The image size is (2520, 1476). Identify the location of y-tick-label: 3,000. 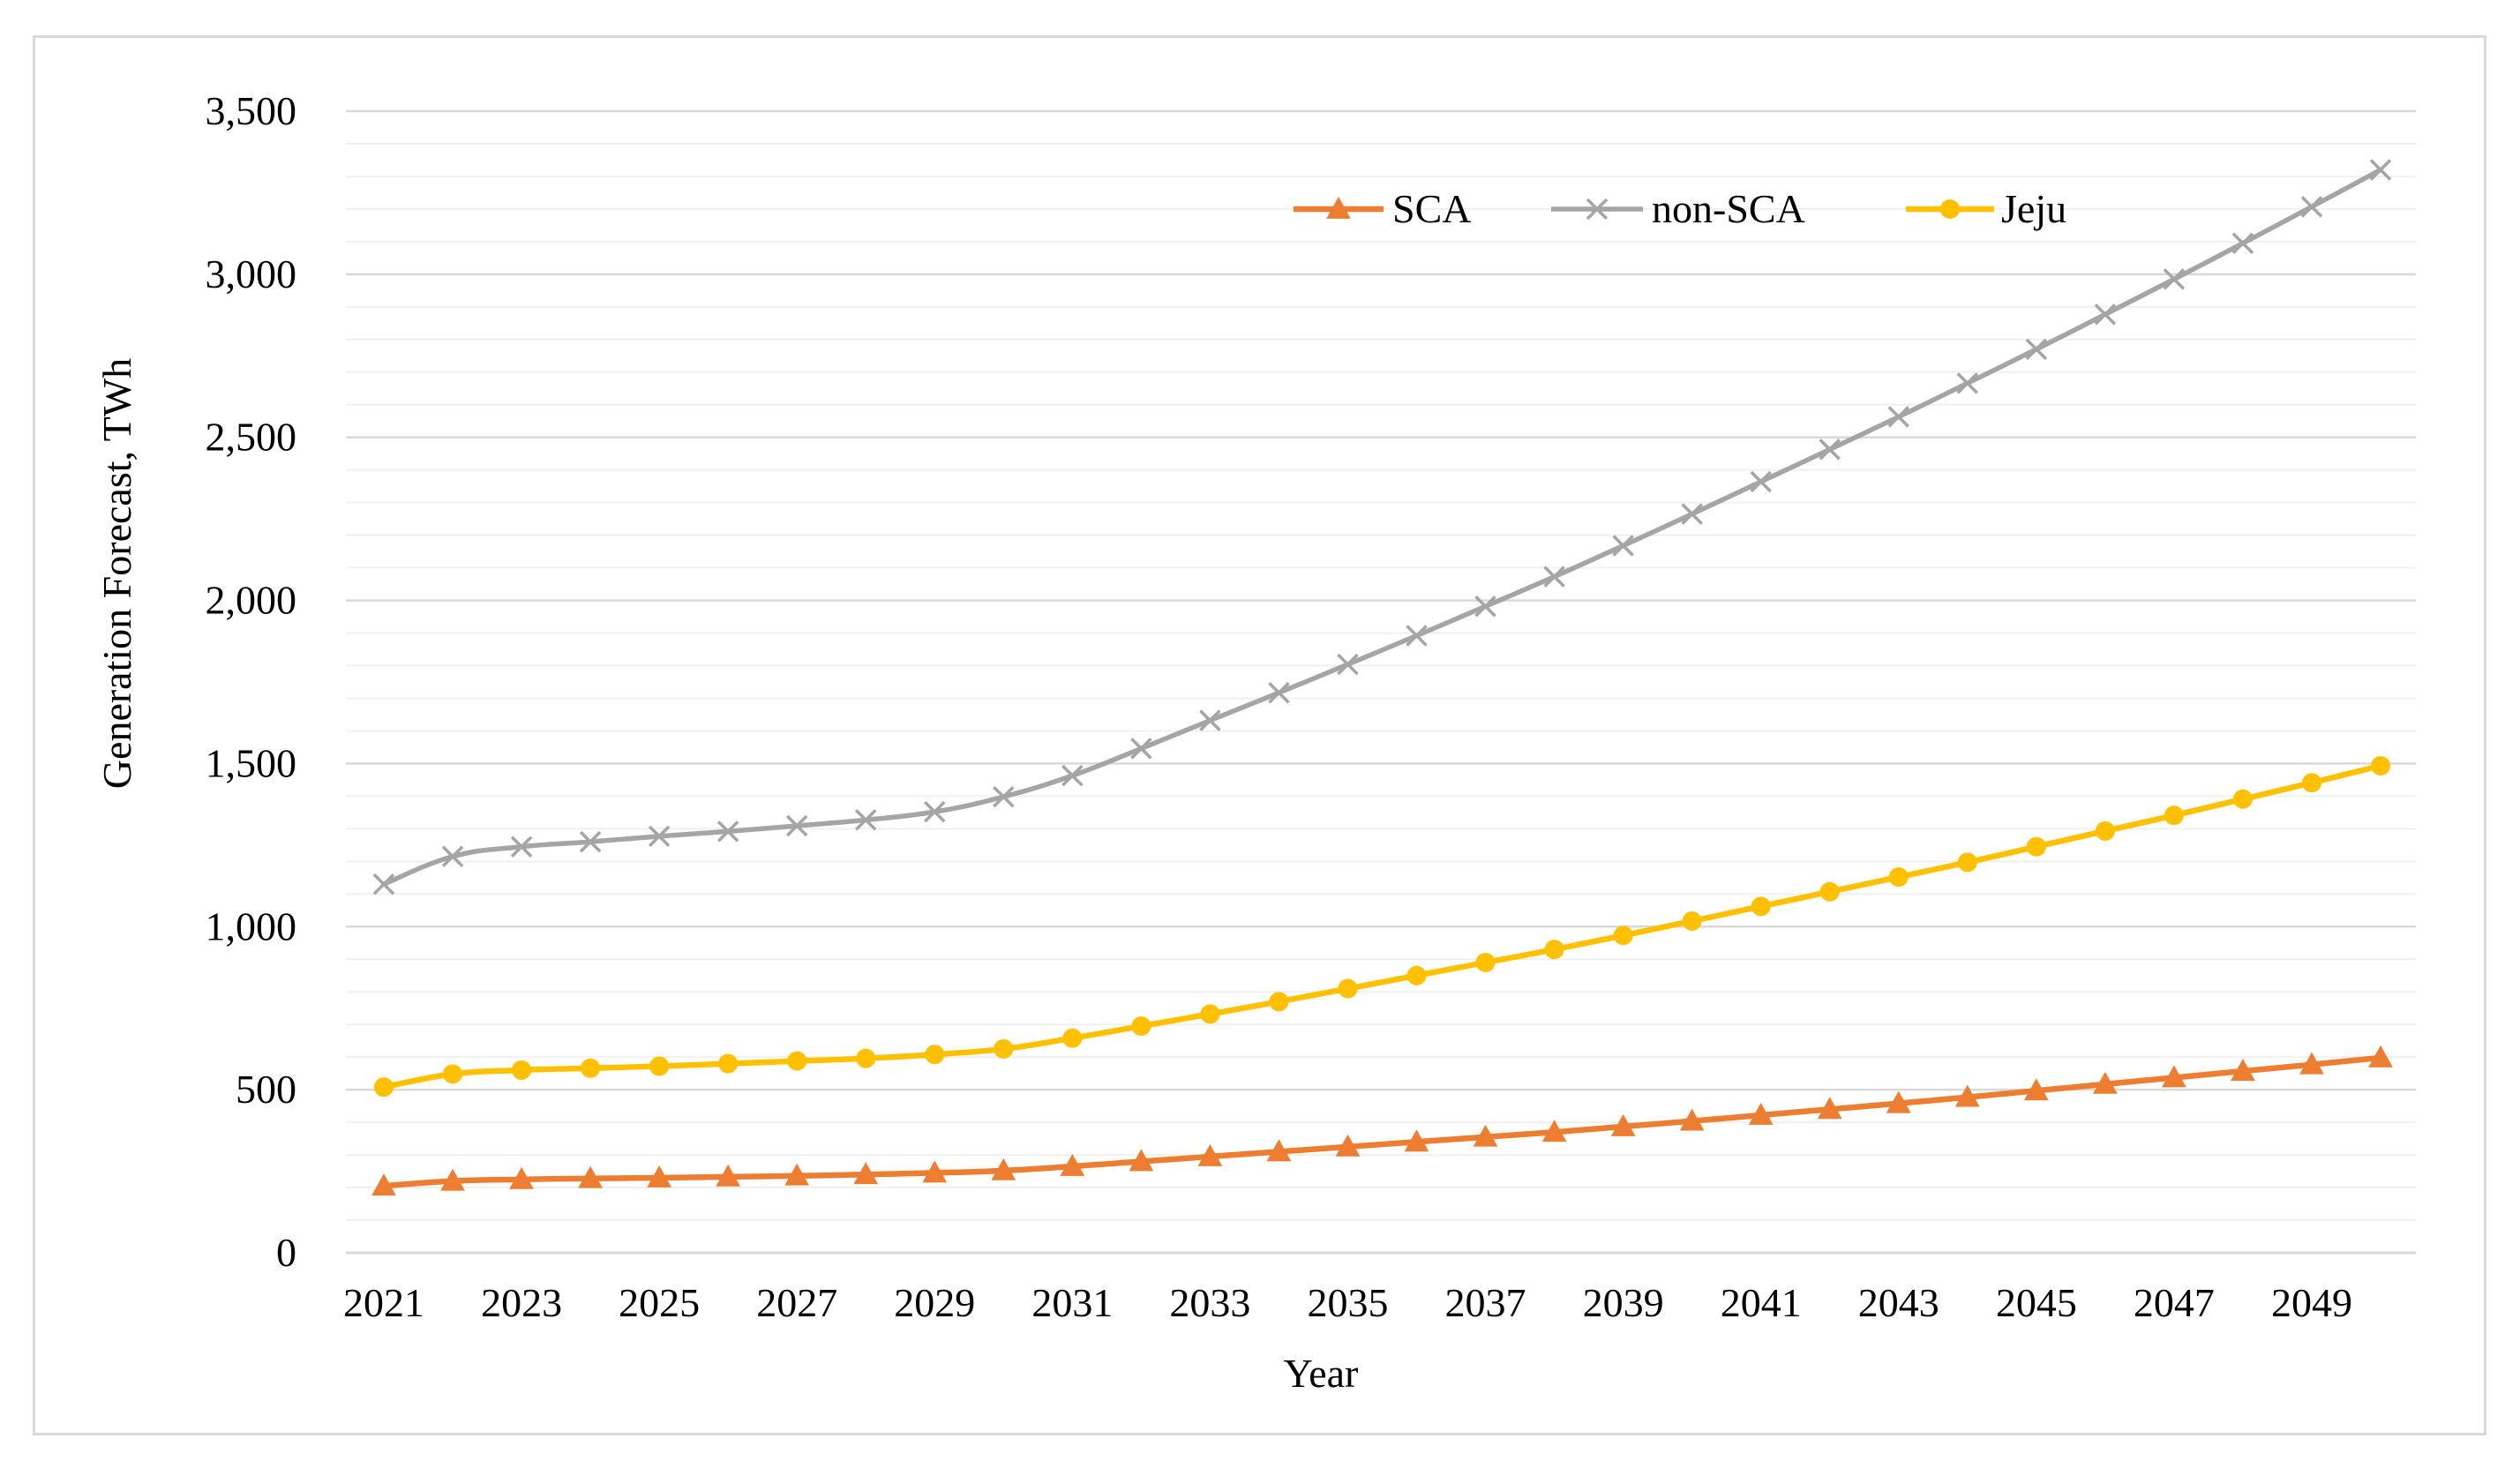
(251, 273).